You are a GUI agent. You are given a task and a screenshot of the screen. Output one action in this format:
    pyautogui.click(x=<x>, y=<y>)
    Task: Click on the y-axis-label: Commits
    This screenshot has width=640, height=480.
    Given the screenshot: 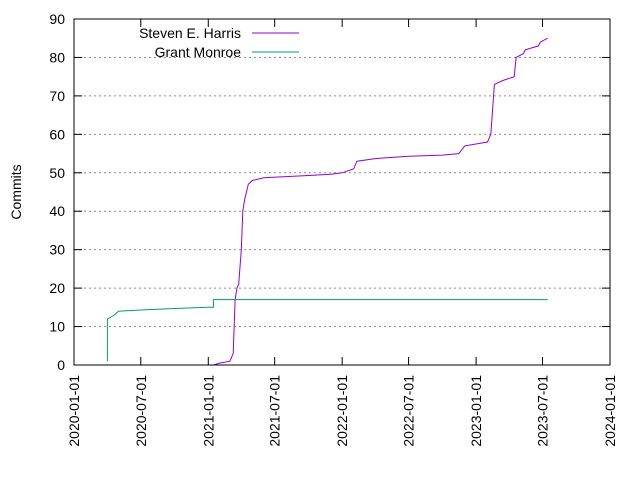 What is the action you would take?
    pyautogui.click(x=16, y=191)
    